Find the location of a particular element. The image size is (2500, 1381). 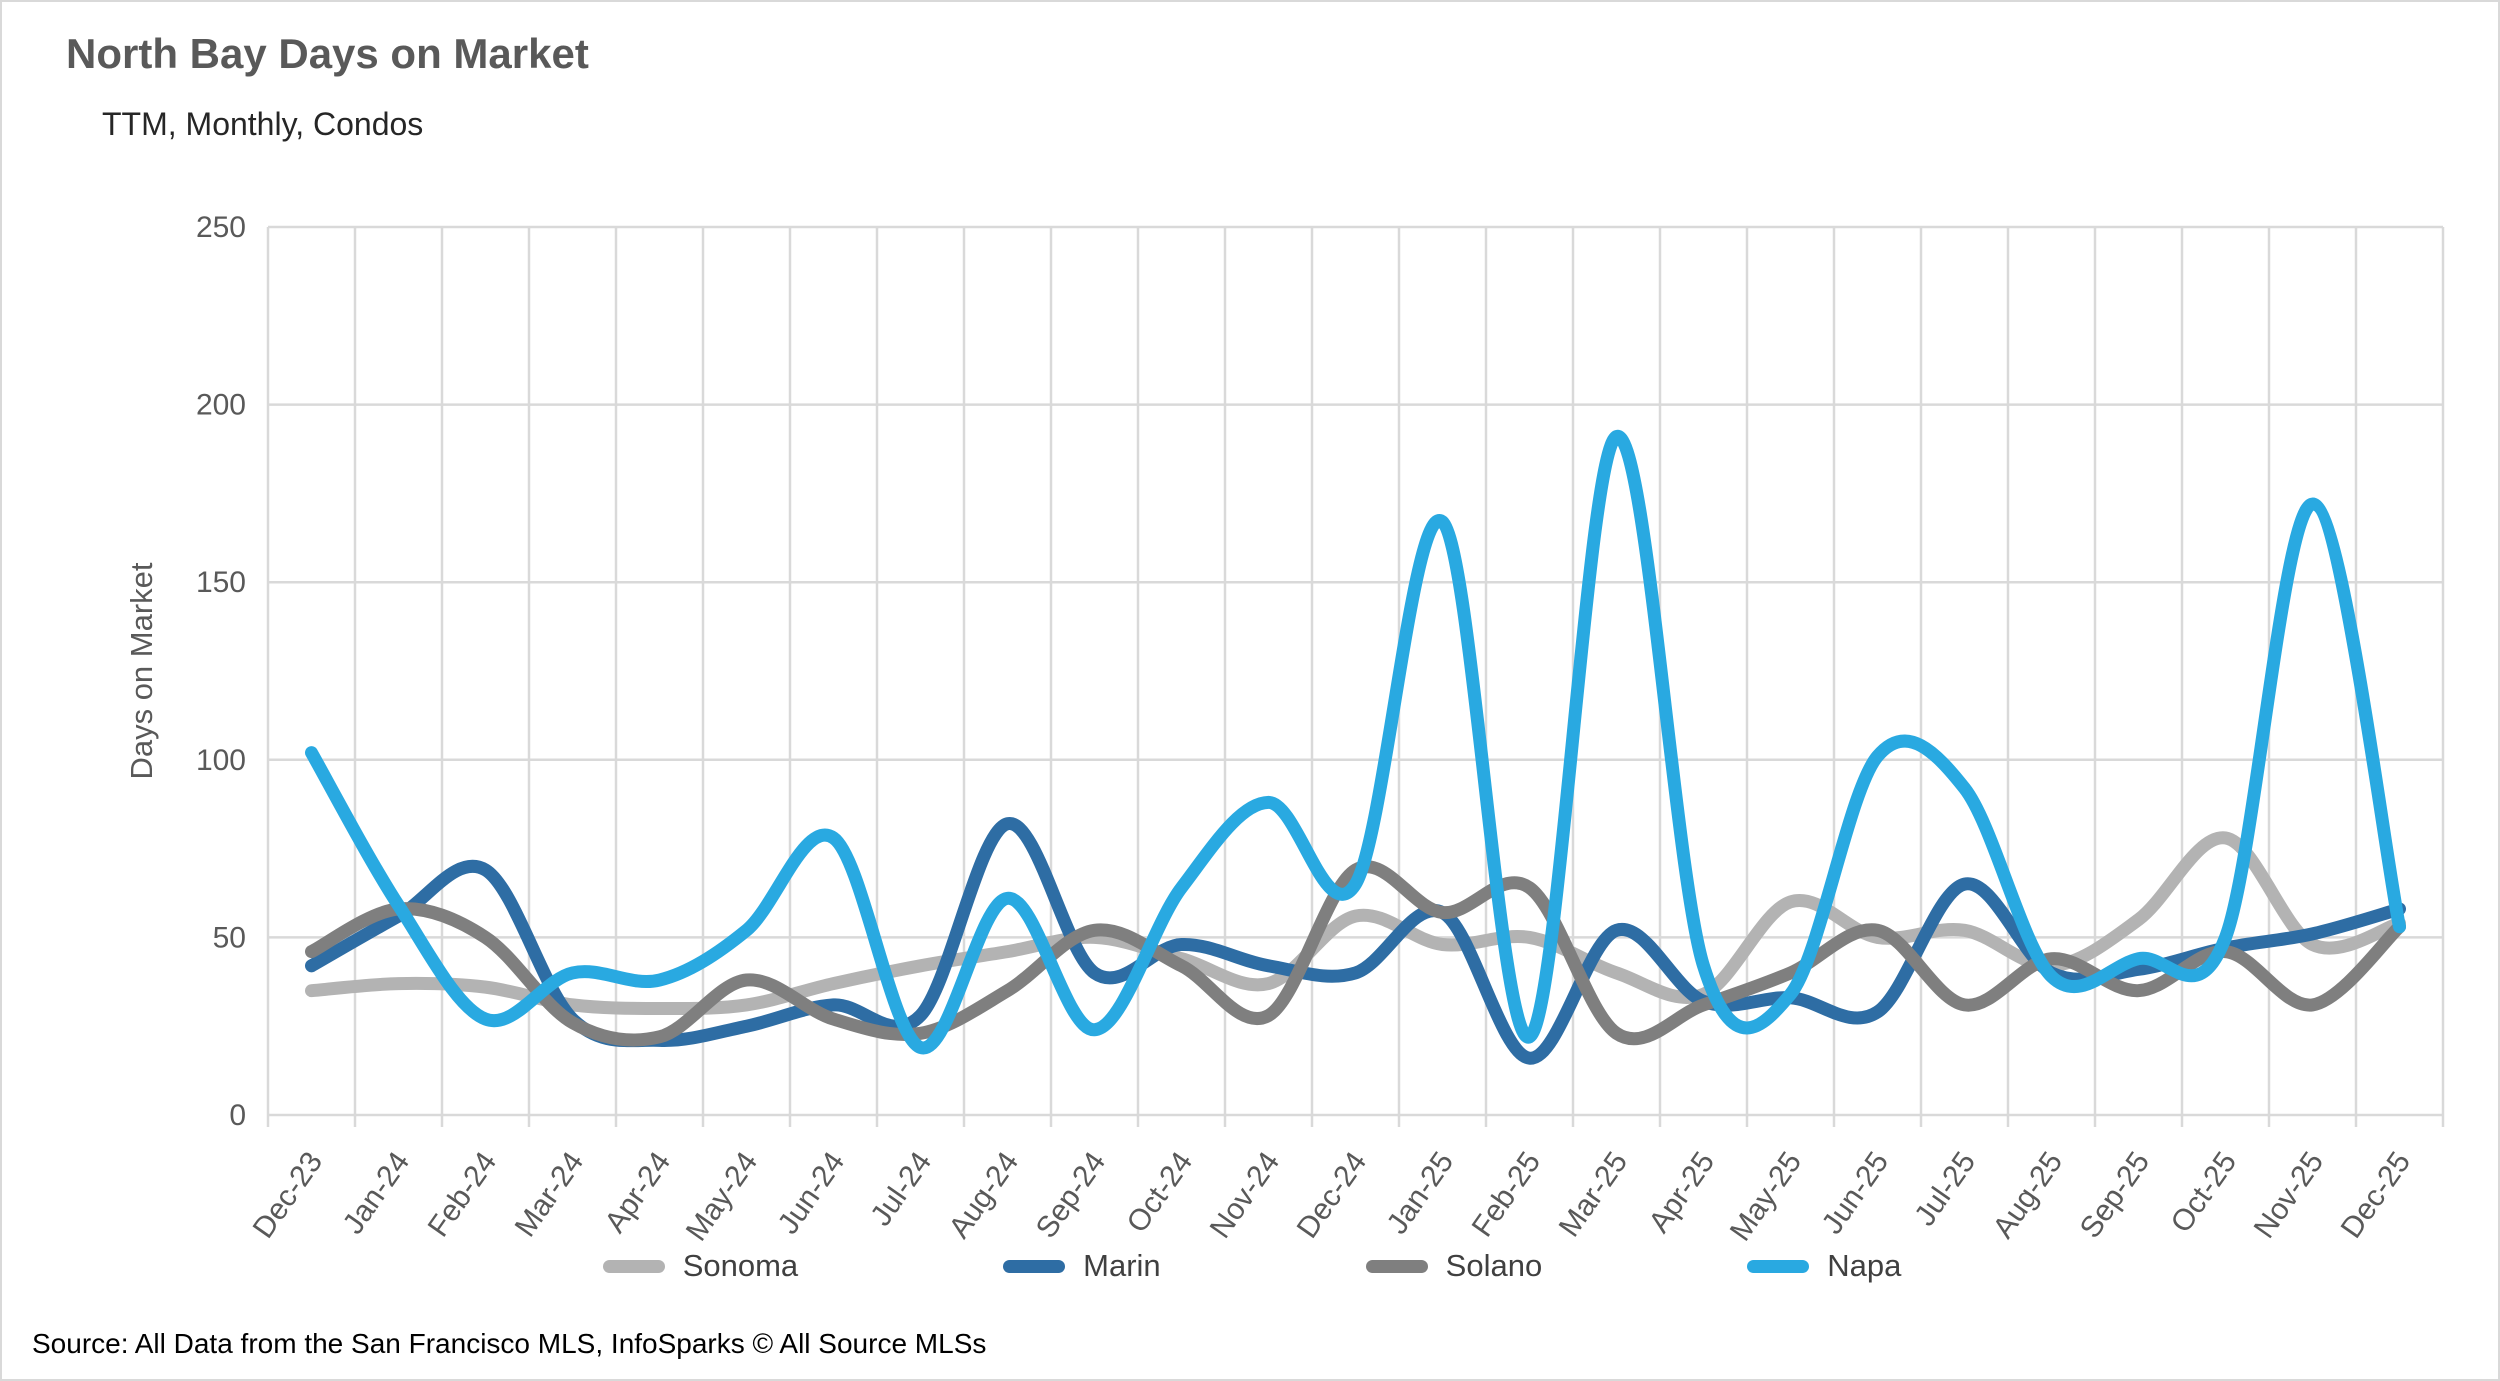

y-axis-title: Days on Market is located at coordinates (141, 670).